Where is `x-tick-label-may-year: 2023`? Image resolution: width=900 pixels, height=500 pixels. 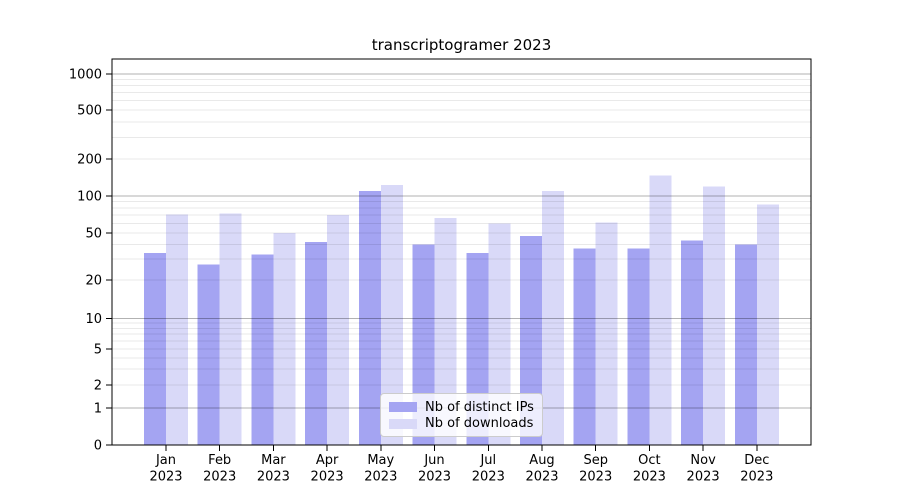
x-tick-label-may-year: 2023 is located at coordinates (380, 477).